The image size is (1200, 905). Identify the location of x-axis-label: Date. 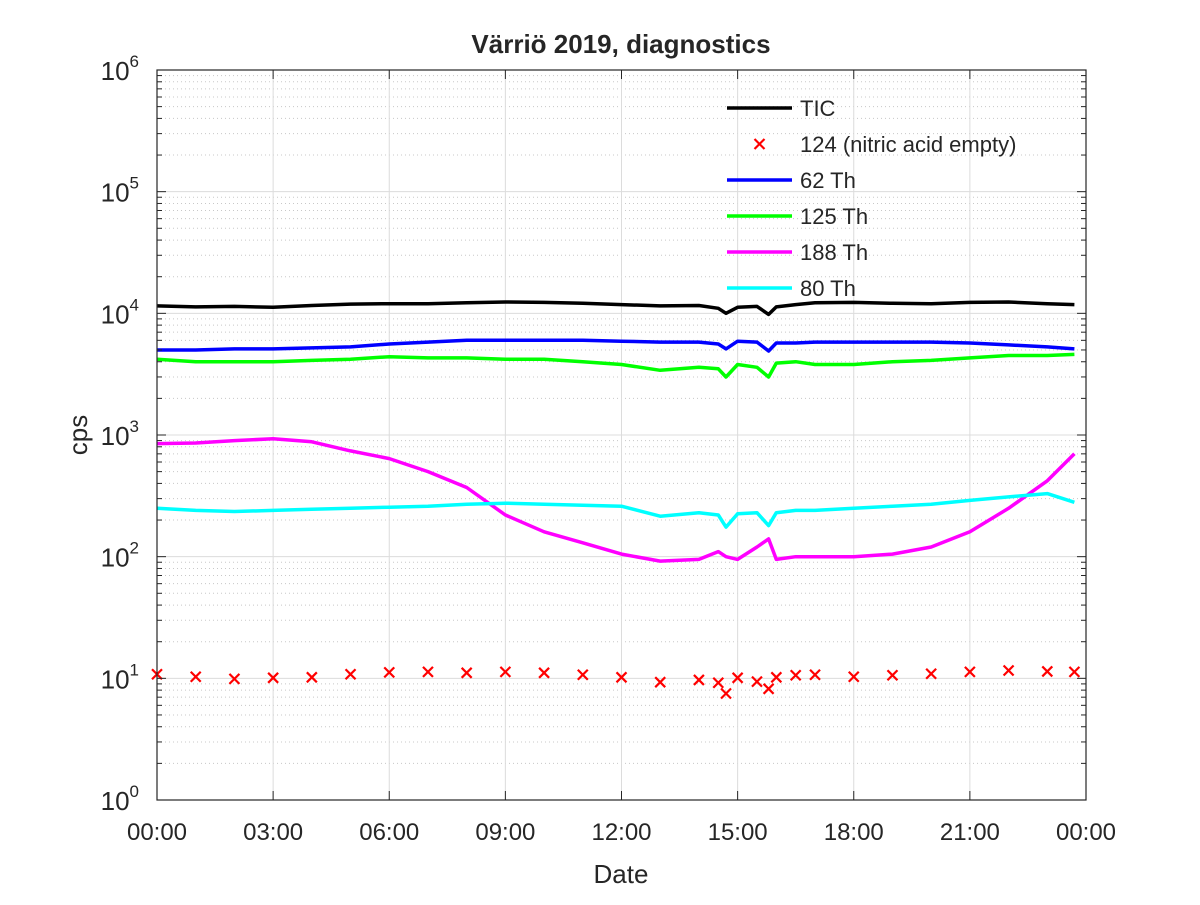
(621, 874).